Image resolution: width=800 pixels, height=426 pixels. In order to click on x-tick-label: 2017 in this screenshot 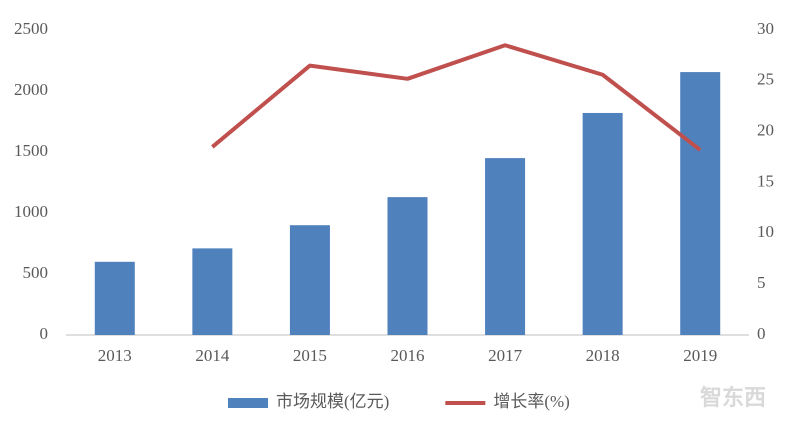, I will do `click(505, 355)`.